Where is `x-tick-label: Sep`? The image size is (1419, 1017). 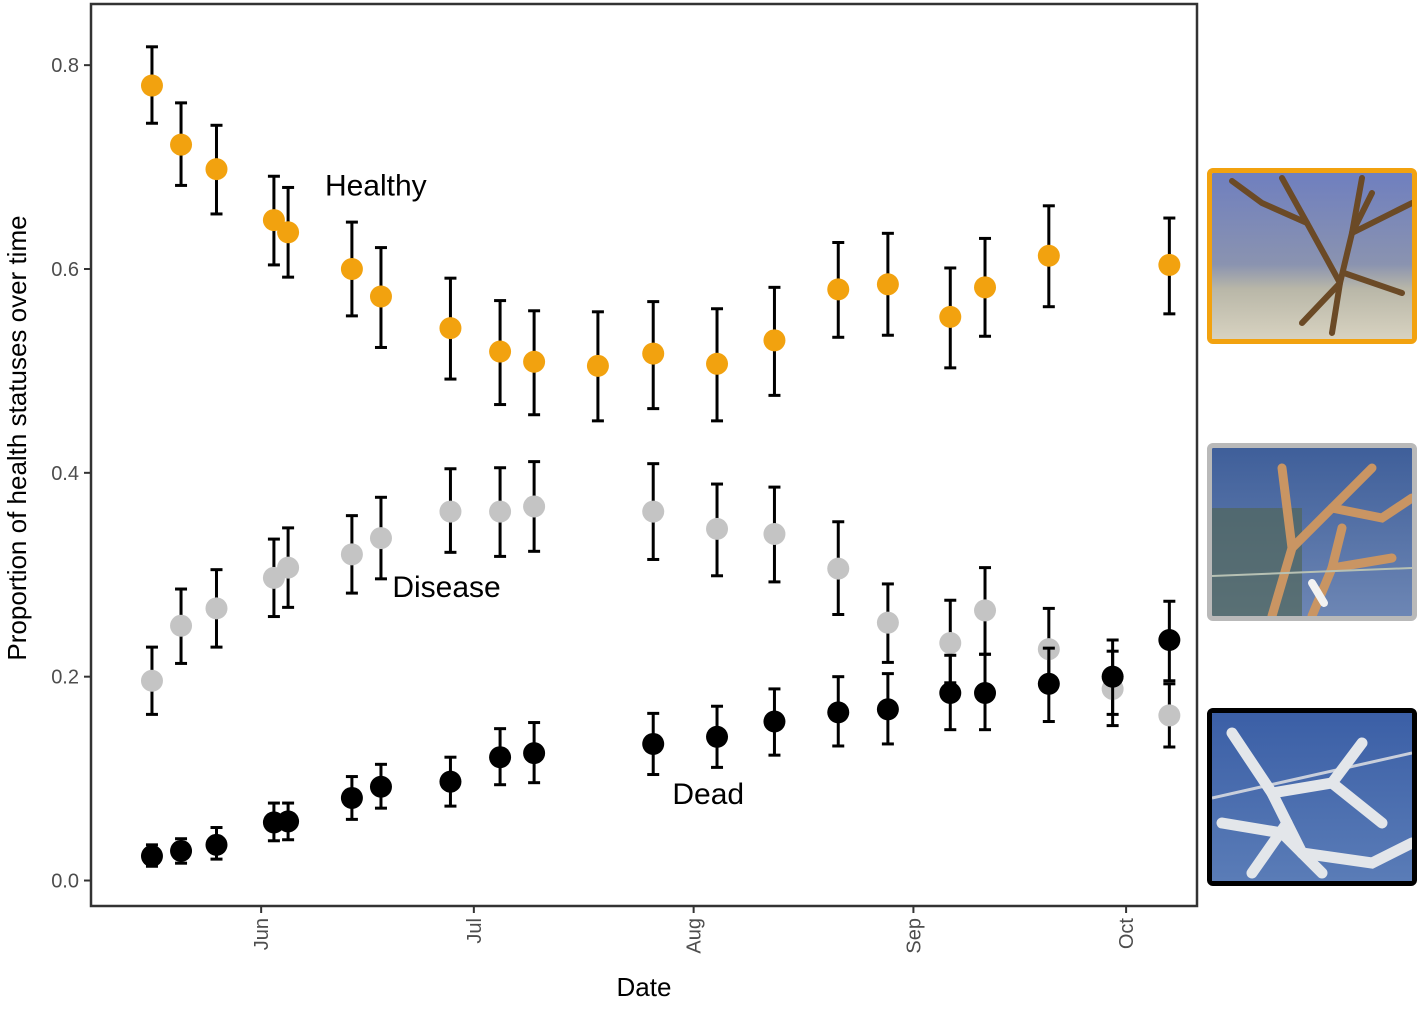 x-tick-label: Sep is located at coordinates (914, 936).